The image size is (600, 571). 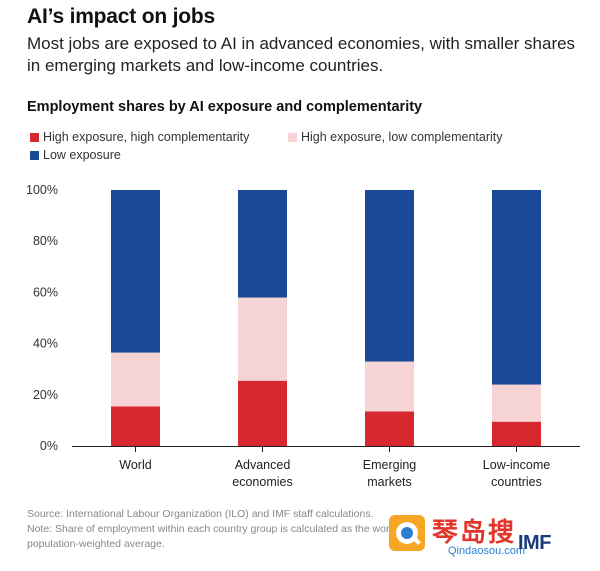 I want to click on watermark: 琴岛搜 Qindaosou.com, so click(x=456, y=536).